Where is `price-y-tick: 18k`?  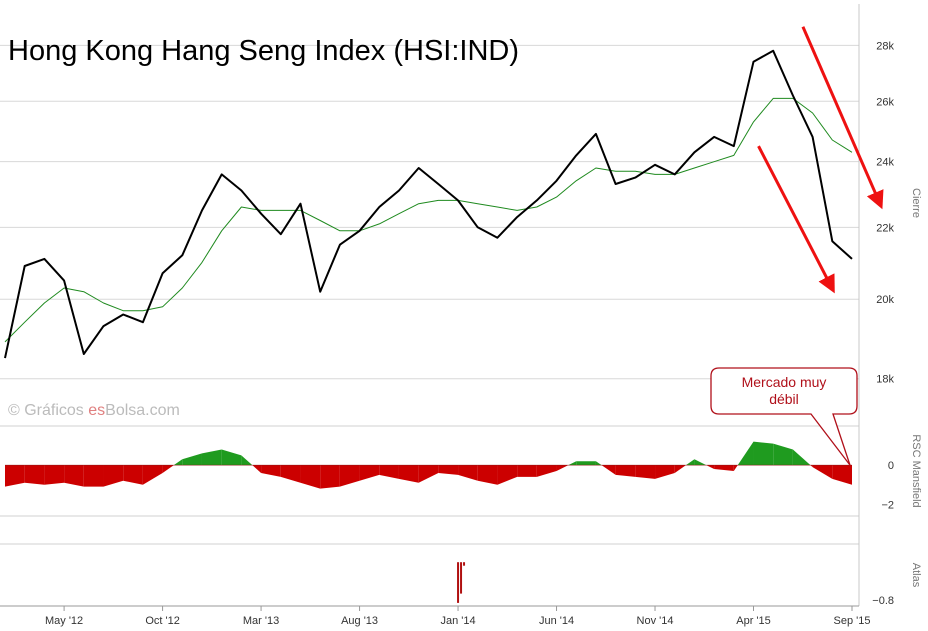 price-y-tick: 18k is located at coordinates (885, 380).